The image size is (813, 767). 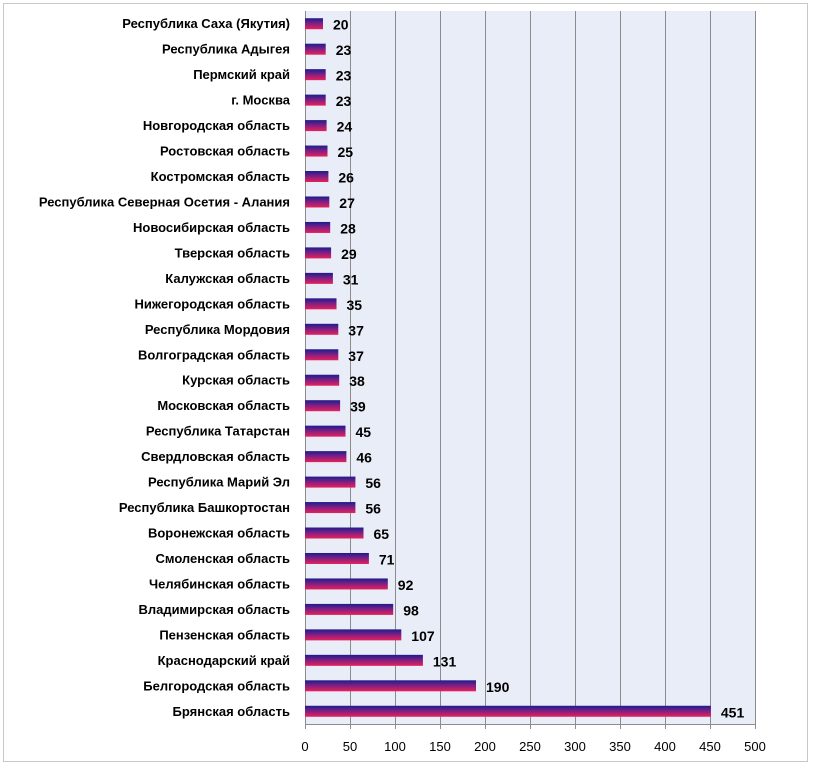 What do you see at coordinates (755, 746) in the screenshot?
I see `x-tick-label: 500` at bounding box center [755, 746].